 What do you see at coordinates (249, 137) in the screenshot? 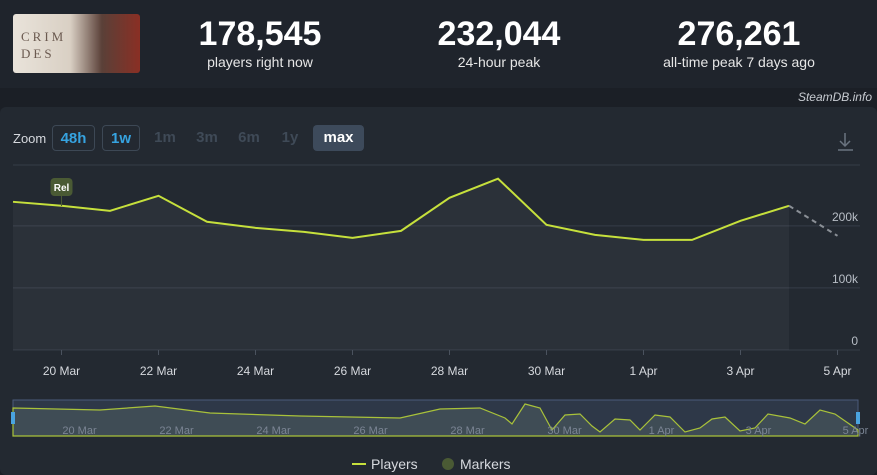
I see `zoom-button: 6m` at bounding box center [249, 137].